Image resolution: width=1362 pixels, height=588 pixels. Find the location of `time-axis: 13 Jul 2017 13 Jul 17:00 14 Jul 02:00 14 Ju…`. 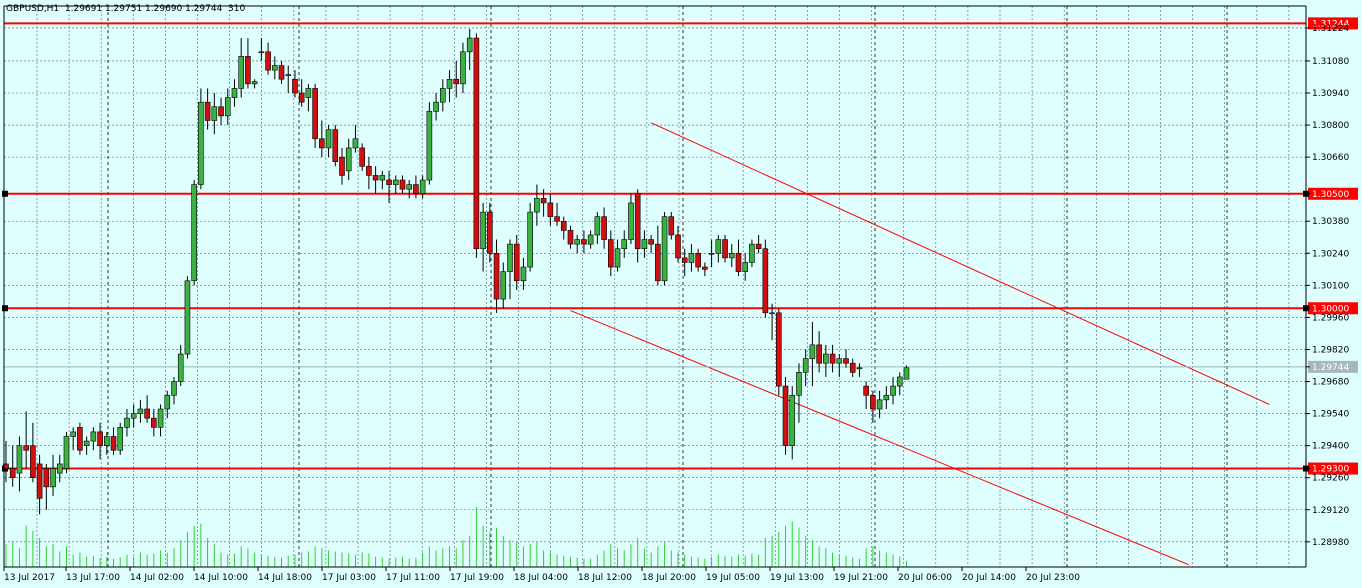

time-axis: 13 Jul 2017 13 Jul 17:00 14 Jul 02:00 14 Ju… is located at coordinates (541, 575).